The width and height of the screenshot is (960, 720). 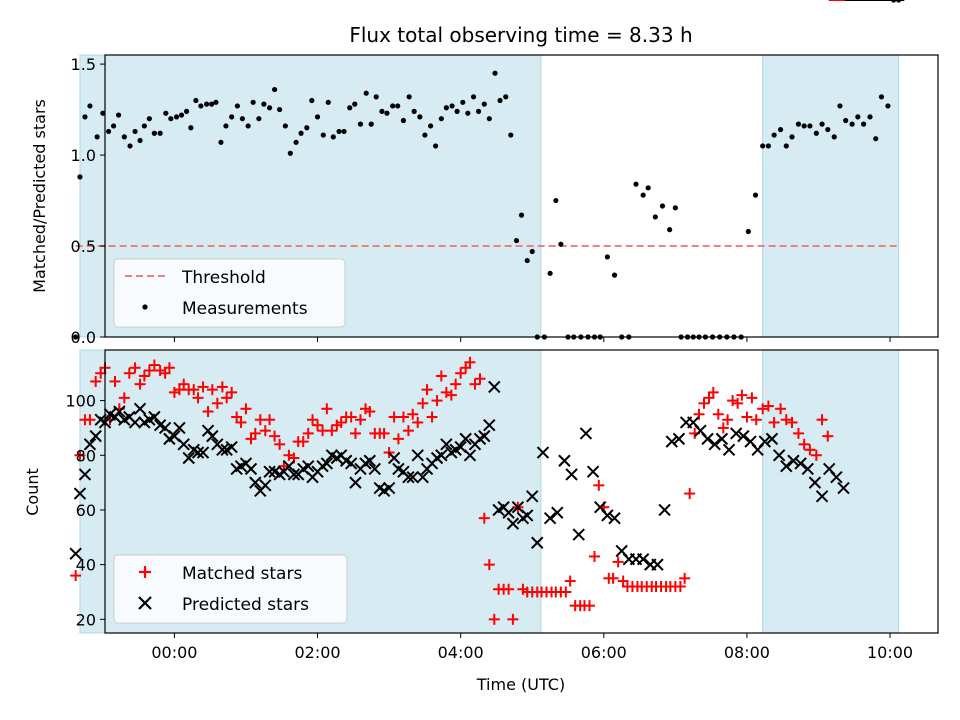 What do you see at coordinates (532, 339) in the screenshot?
I see `top-x-ticks` at bounding box center [532, 339].